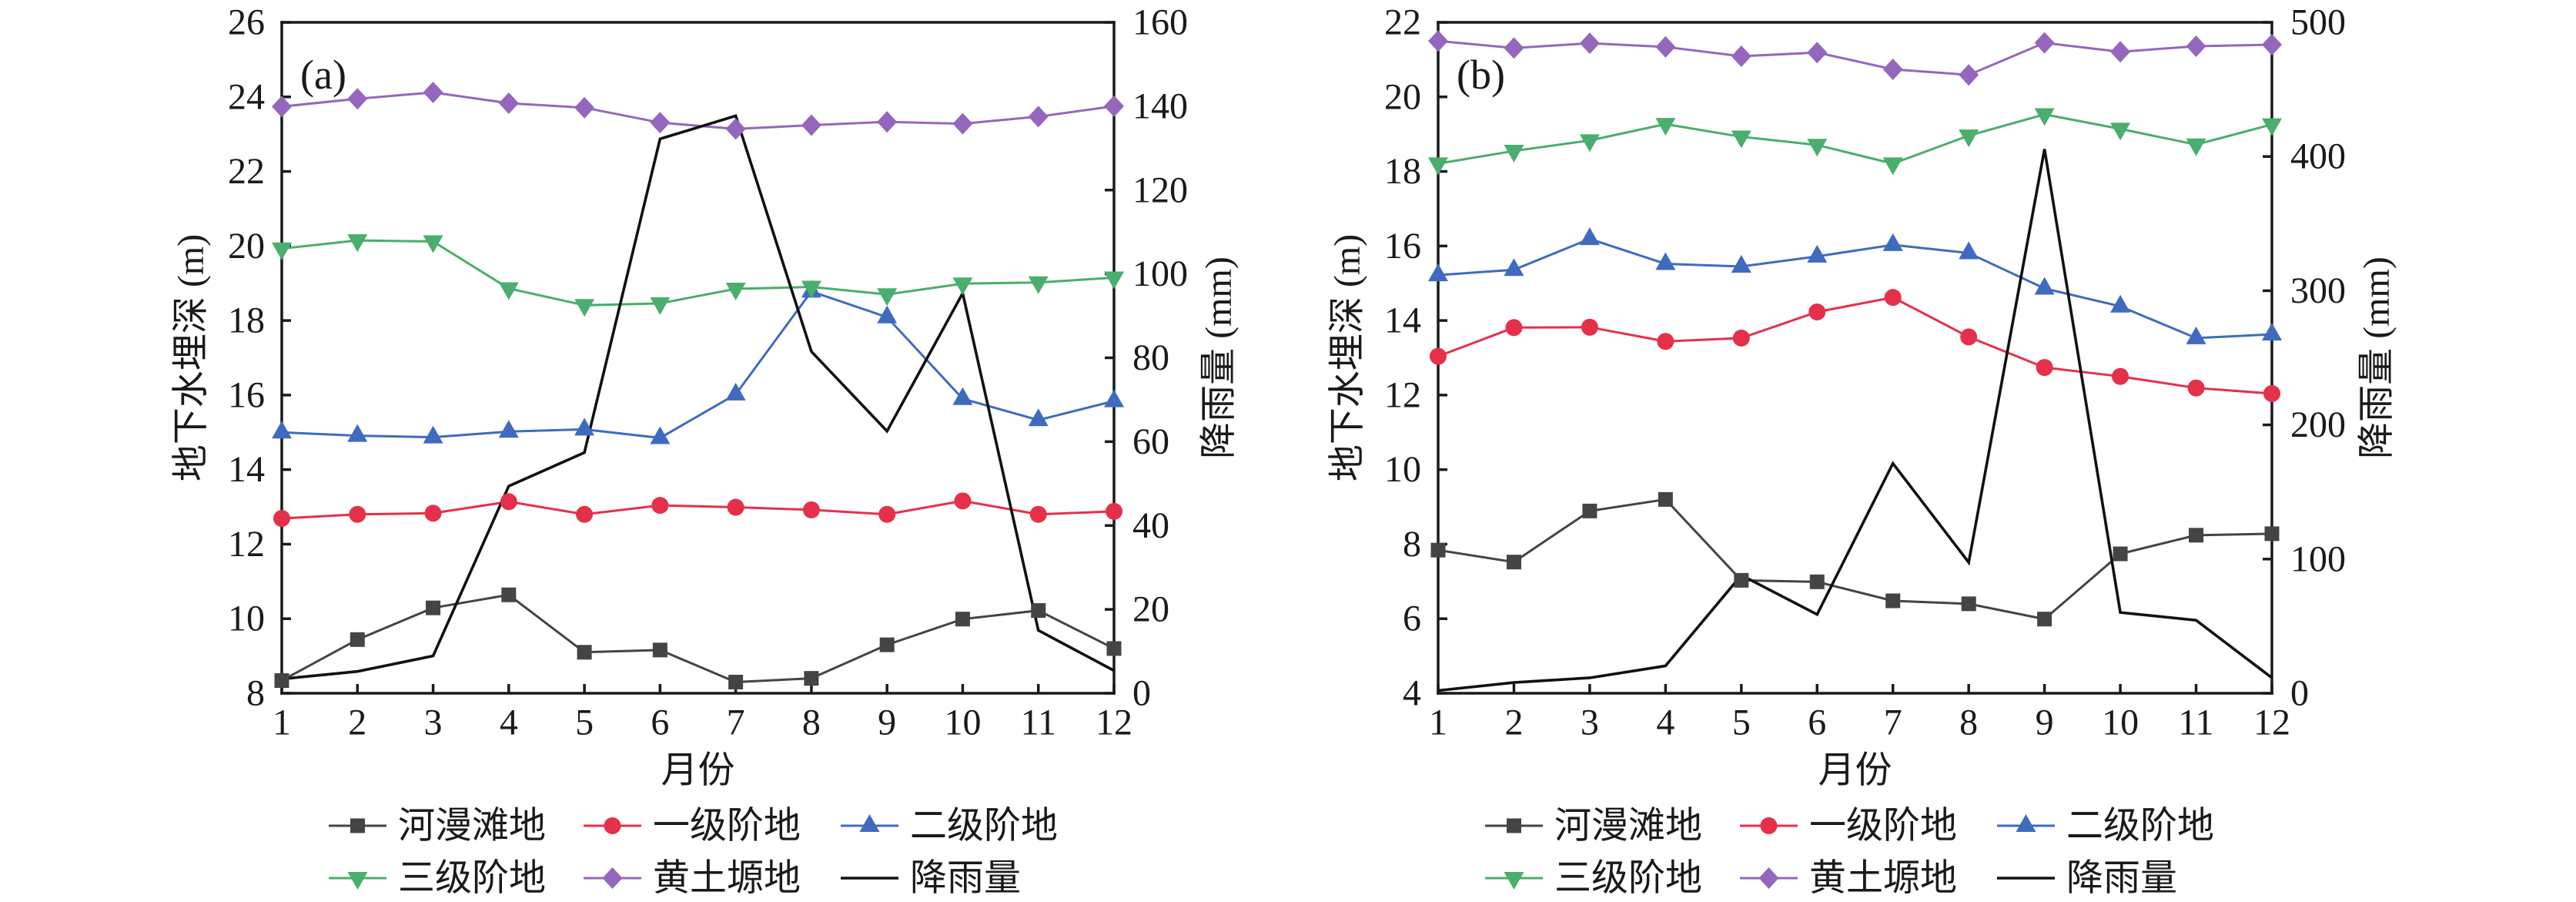 This screenshot has height=902, width=2576. What do you see at coordinates (1150, 525) in the screenshot?
I see `y2-tick-label: 40` at bounding box center [1150, 525].